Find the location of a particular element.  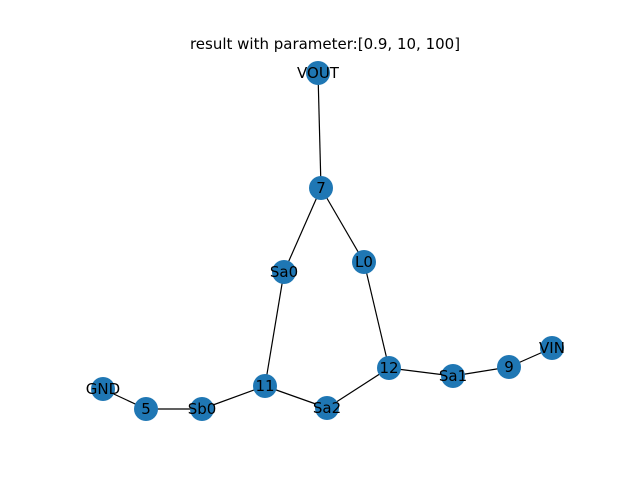

node-label-Sa2: Sa2 is located at coordinates (327, 408).